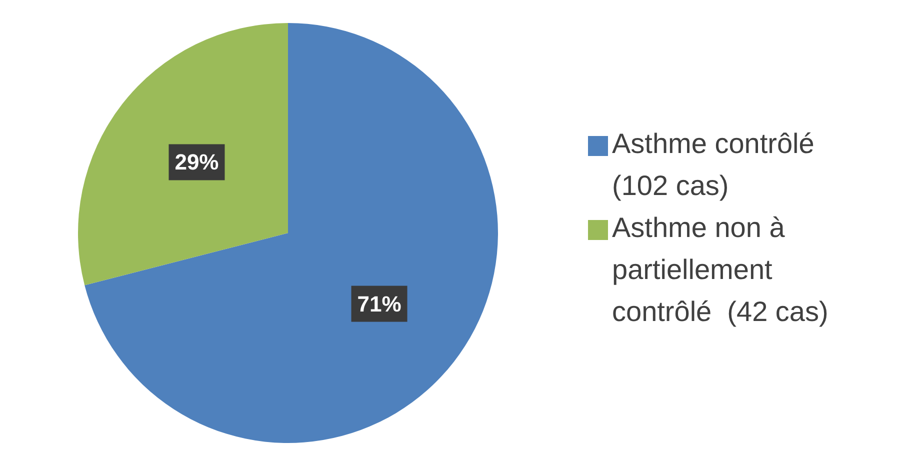 Image resolution: width=901 pixels, height=458 pixels. Describe the element at coordinates (714, 165) in the screenshot. I see `legend-label: Asthme contrôlé (102 cas)` at that location.